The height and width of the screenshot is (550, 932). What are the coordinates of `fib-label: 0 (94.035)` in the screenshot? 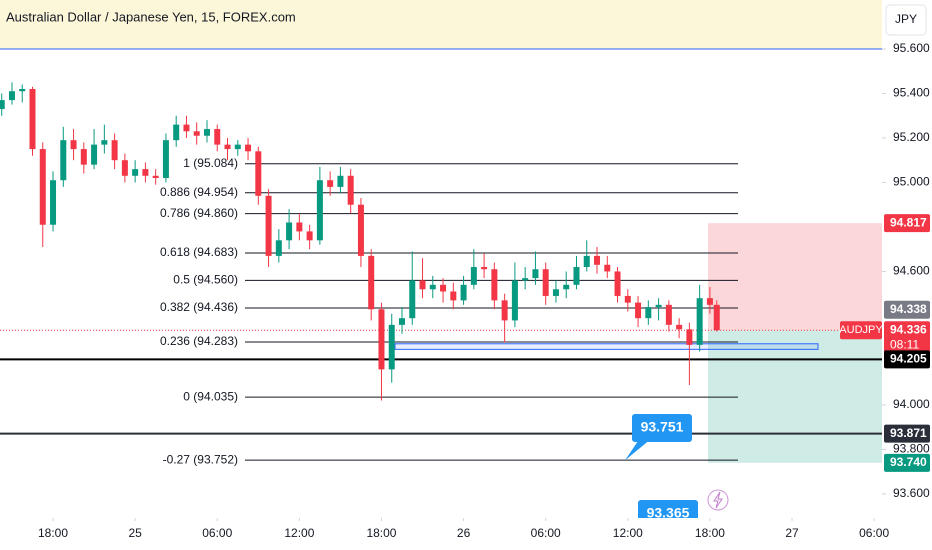 It's located at (210, 396).